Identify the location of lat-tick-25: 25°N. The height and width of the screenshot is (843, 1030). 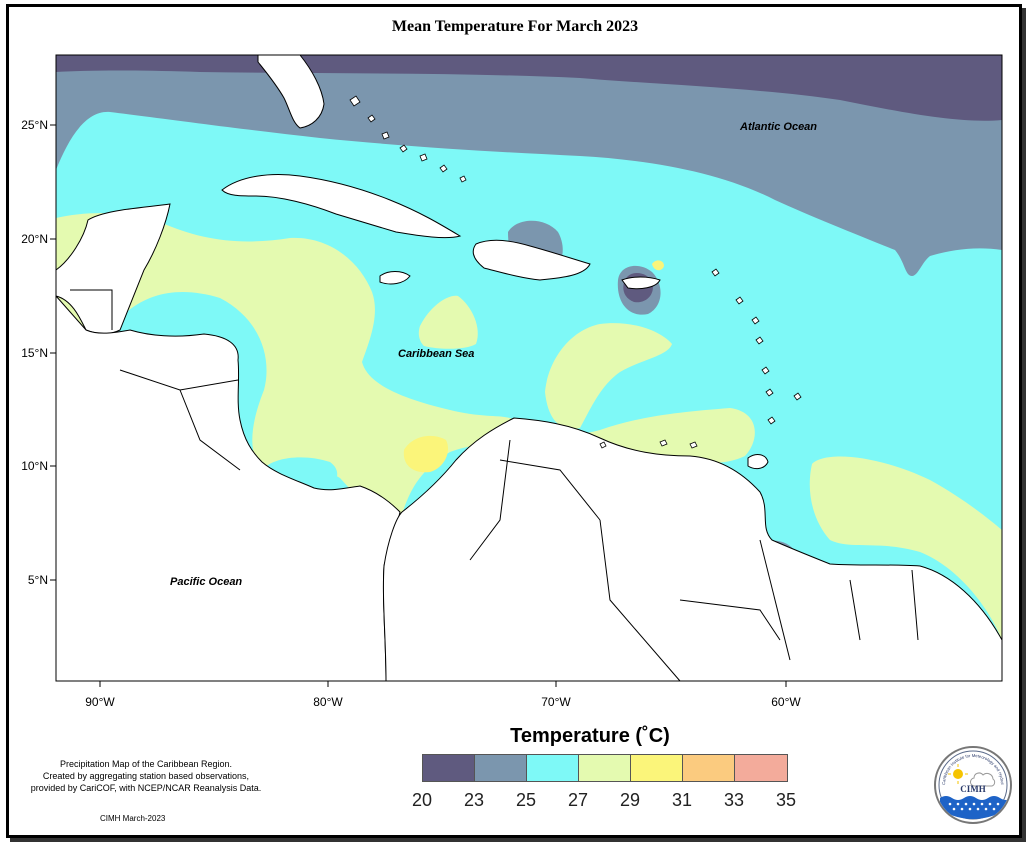
(34, 125).